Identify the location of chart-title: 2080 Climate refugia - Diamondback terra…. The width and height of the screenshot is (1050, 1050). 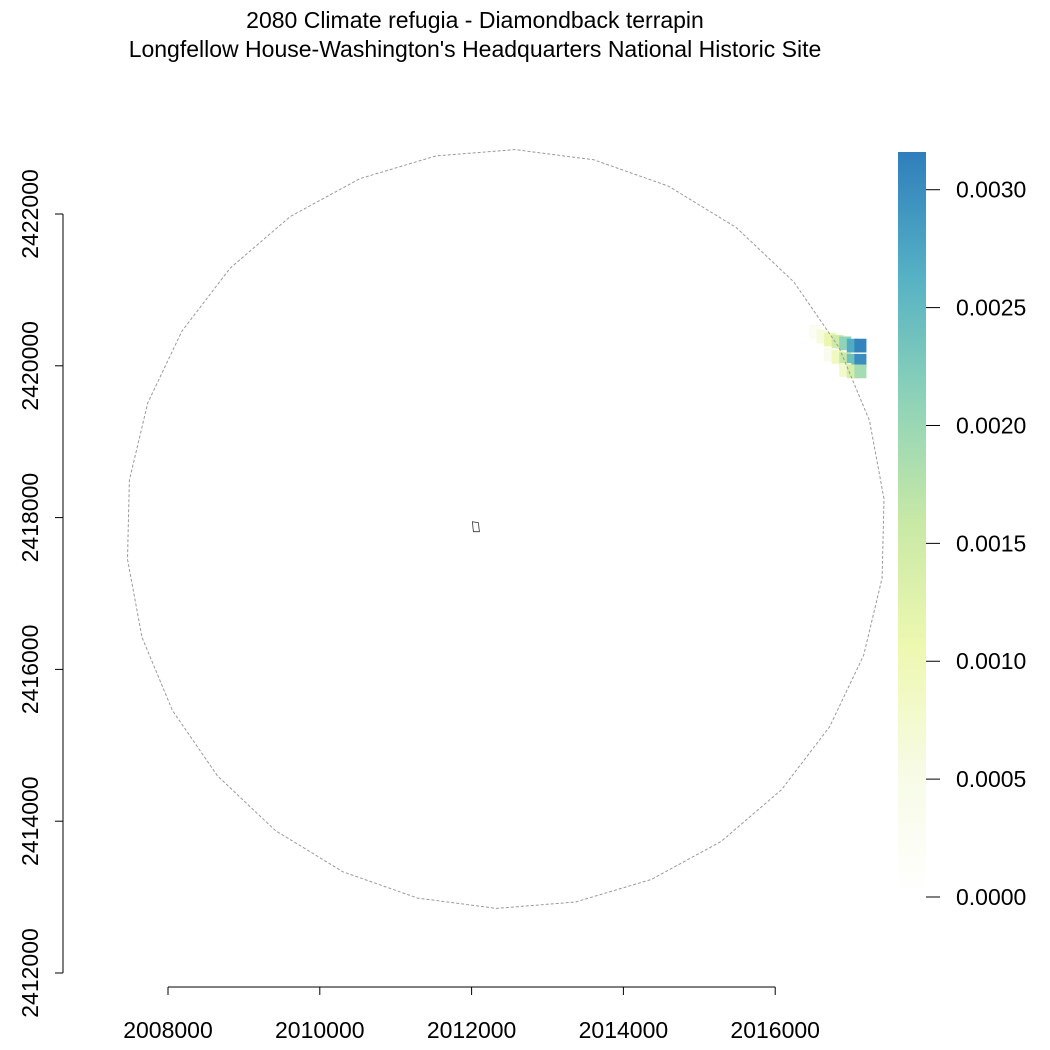
(475, 20).